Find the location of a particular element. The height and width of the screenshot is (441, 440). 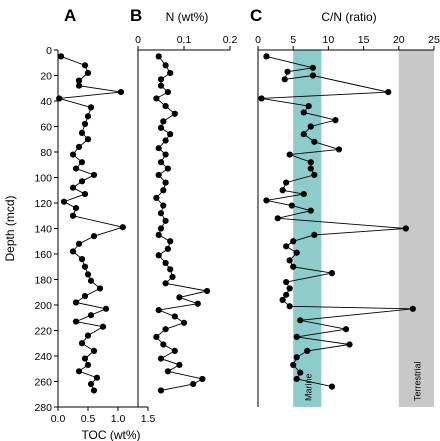

x-tick-label: 10 is located at coordinates (329, 40).